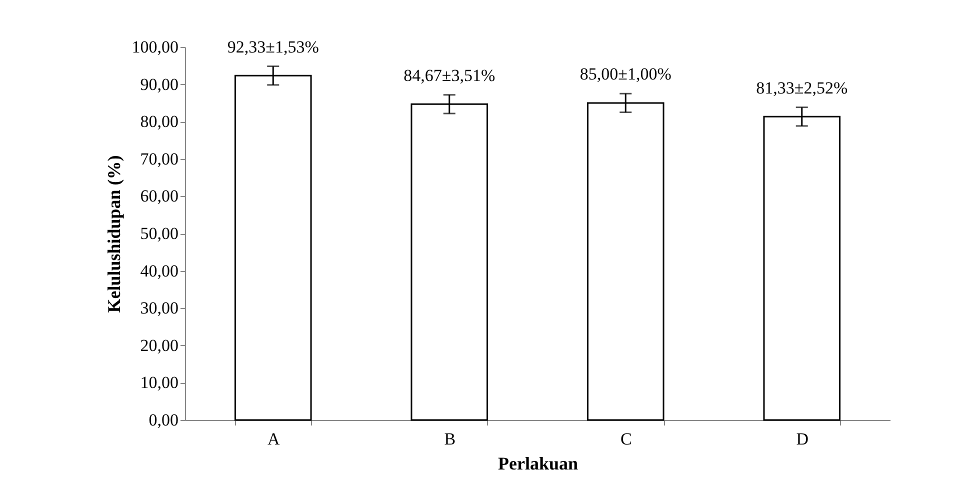 The width and height of the screenshot is (976, 499). I want to click on y-tick-label: 0,00, so click(163, 420).